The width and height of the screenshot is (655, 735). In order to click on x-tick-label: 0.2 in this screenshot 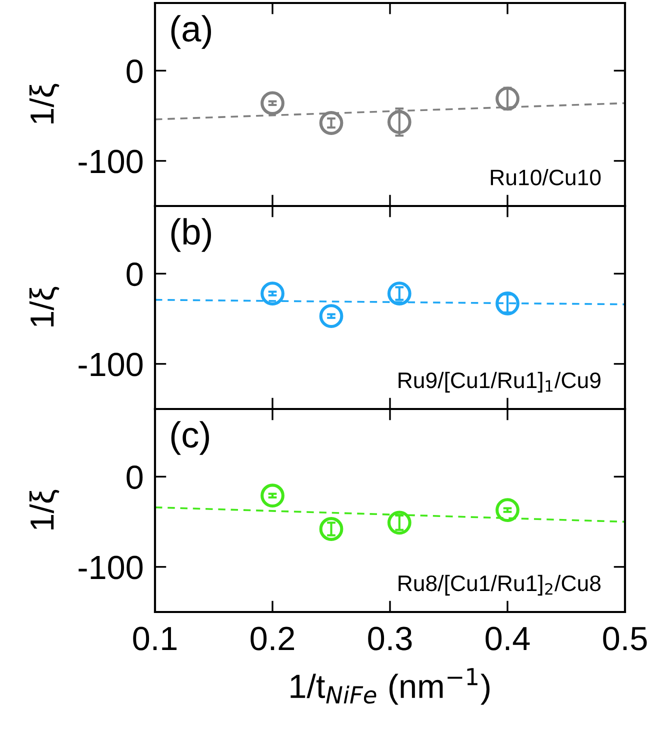, I will do `click(272, 638)`.